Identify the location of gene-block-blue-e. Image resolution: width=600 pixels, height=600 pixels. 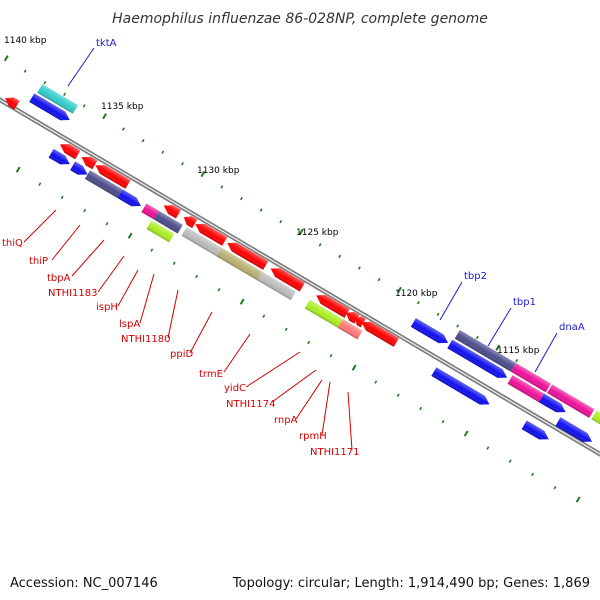
(535, 430).